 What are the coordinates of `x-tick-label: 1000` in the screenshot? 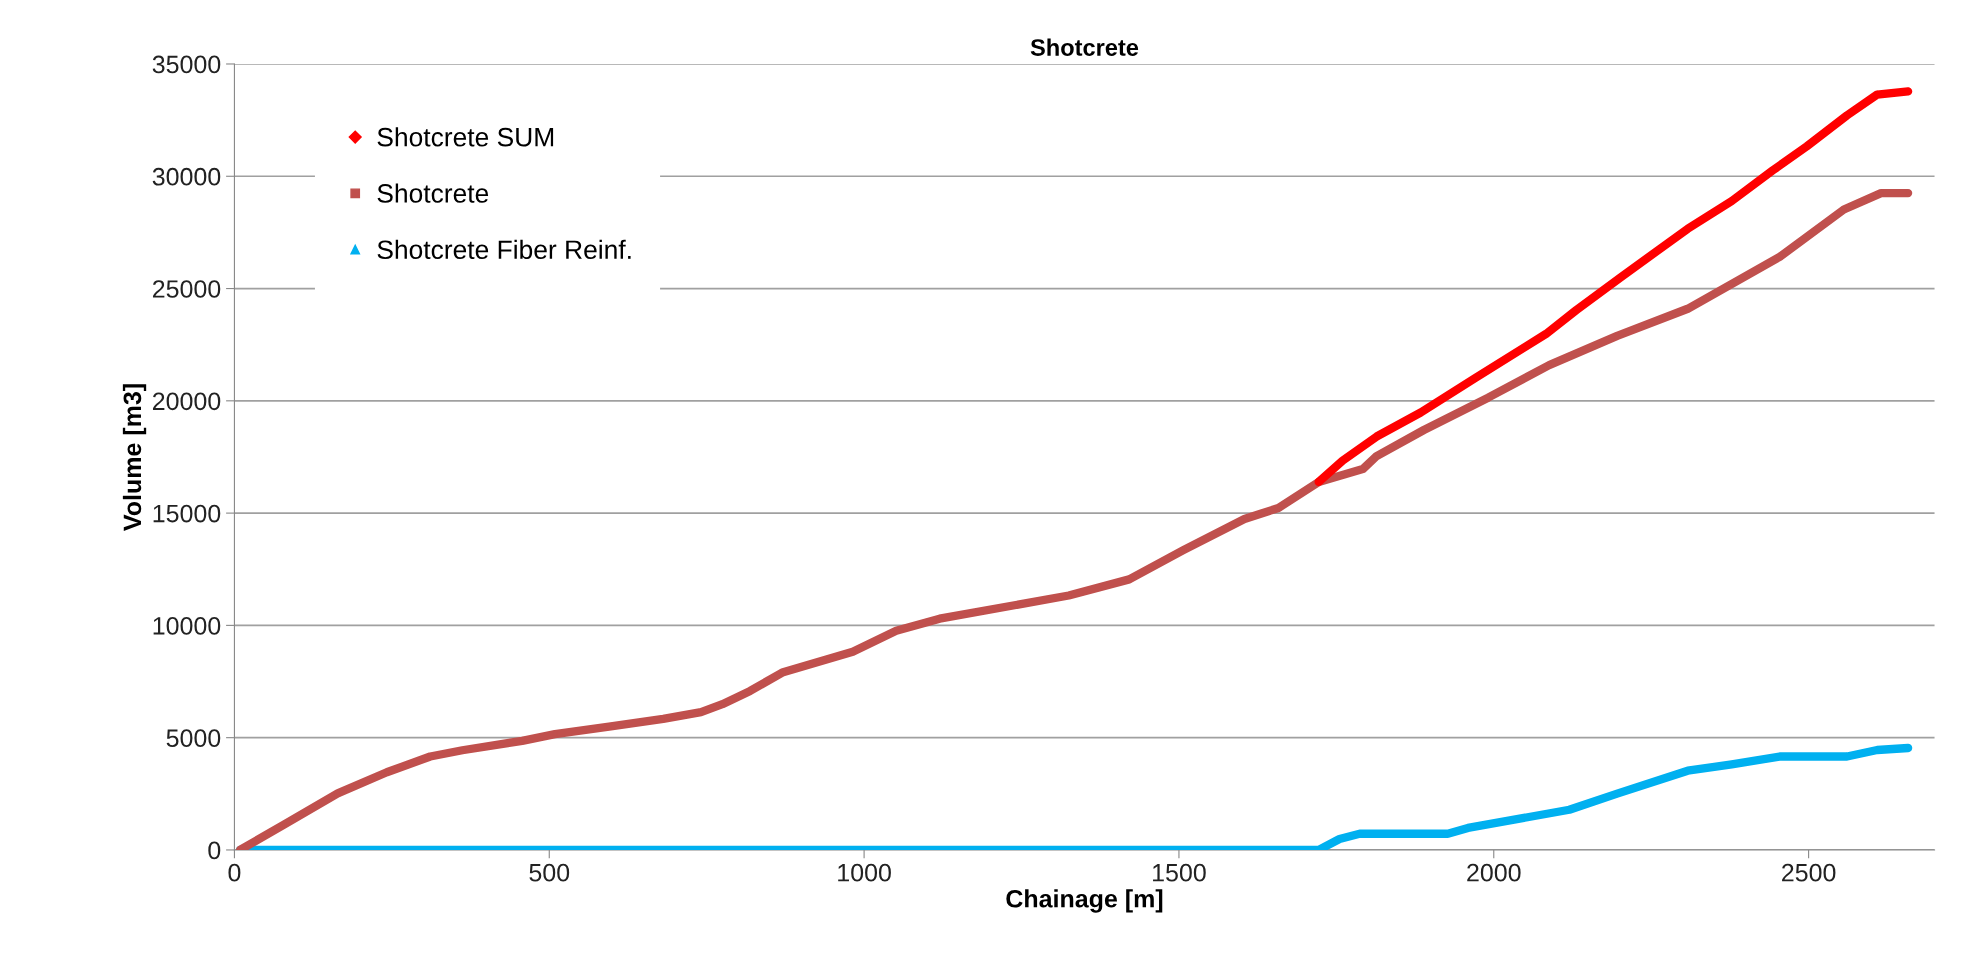 It's located at (864, 872).